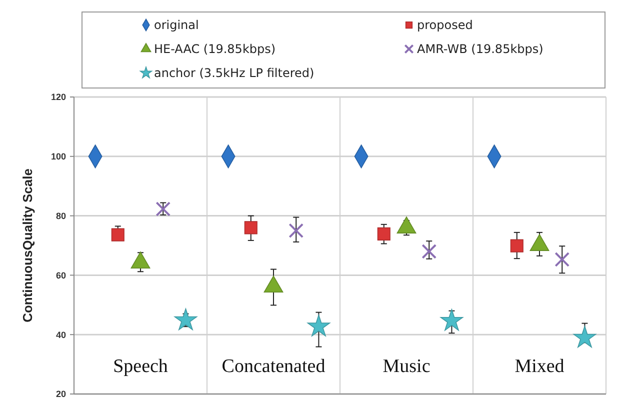 This screenshot has height=410, width=618. I want to click on legend-label: proposed, so click(445, 25).